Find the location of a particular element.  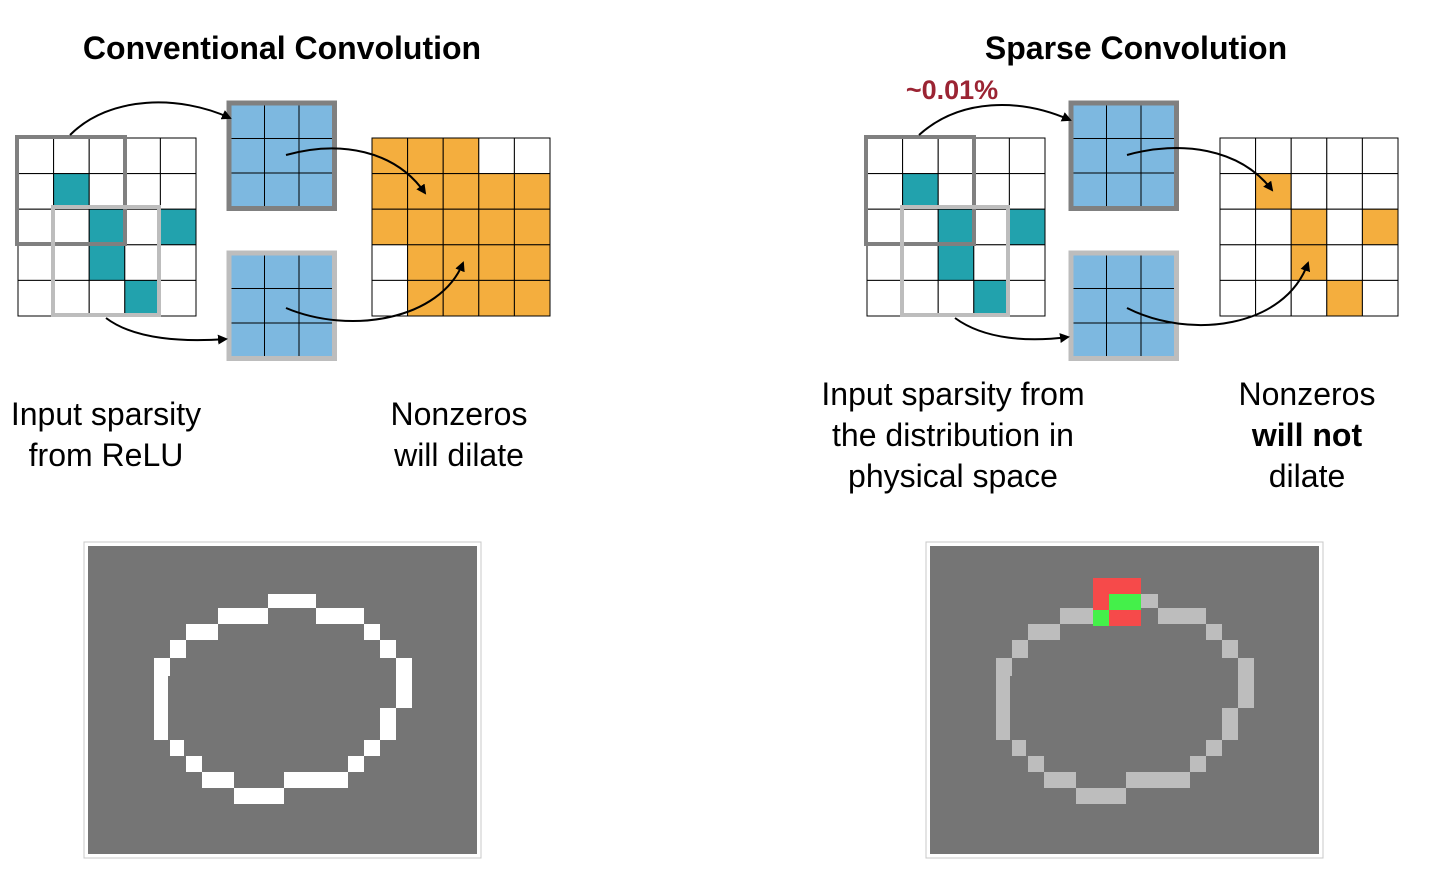

right-output-caption-bold: will not is located at coordinates (1307, 435).